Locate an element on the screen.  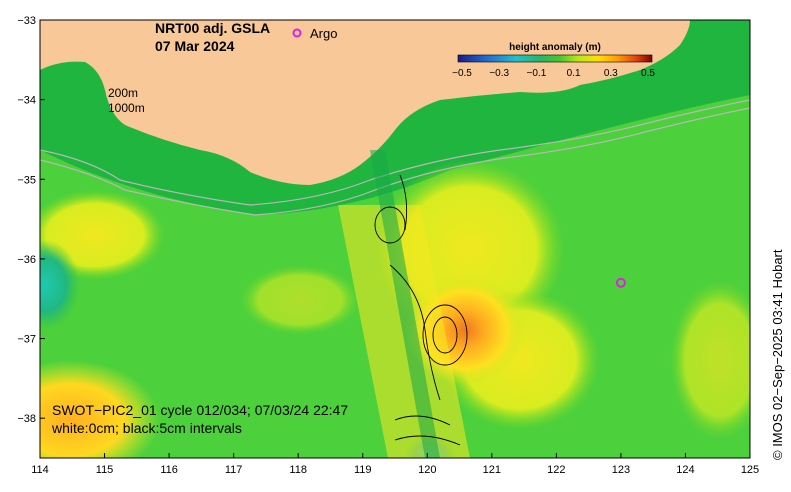
x-tick-label: 125 is located at coordinates (750, 470).